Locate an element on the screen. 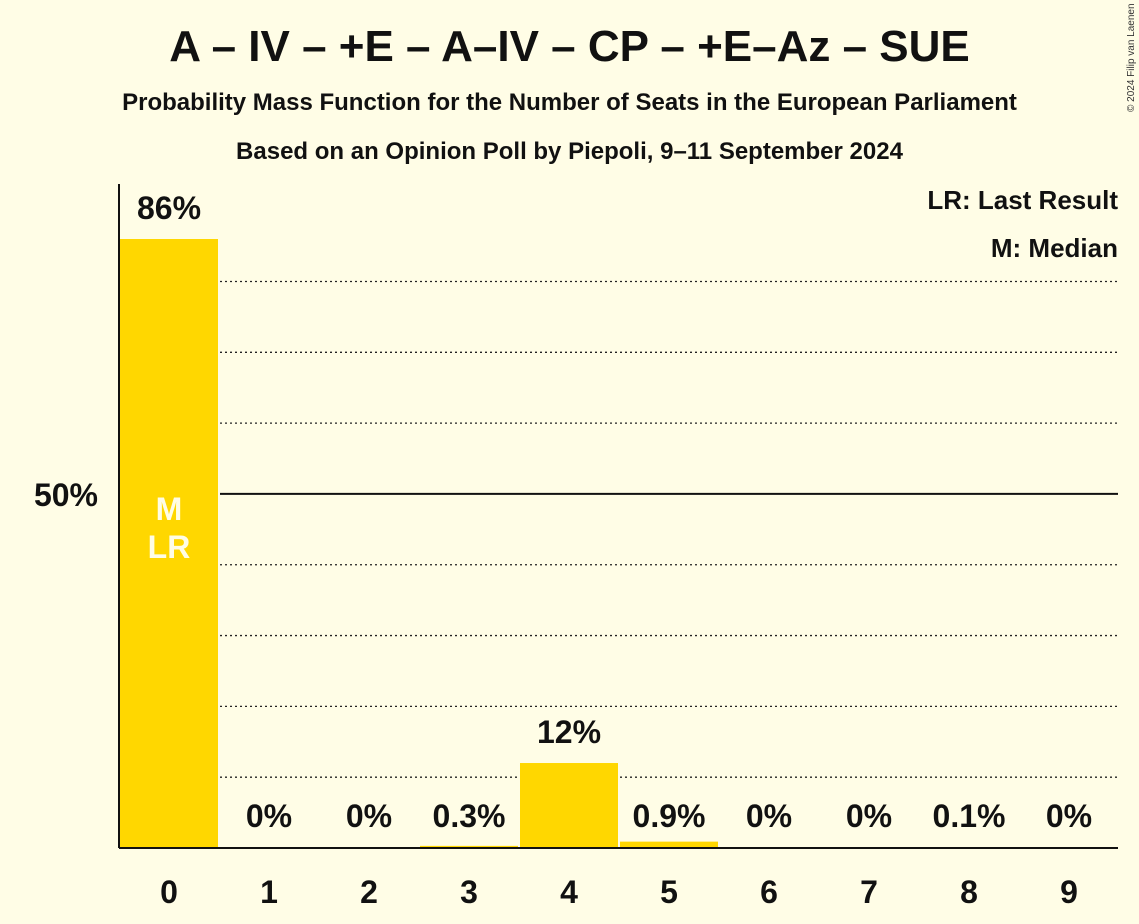  data-label-7: 0% is located at coordinates (869, 816).